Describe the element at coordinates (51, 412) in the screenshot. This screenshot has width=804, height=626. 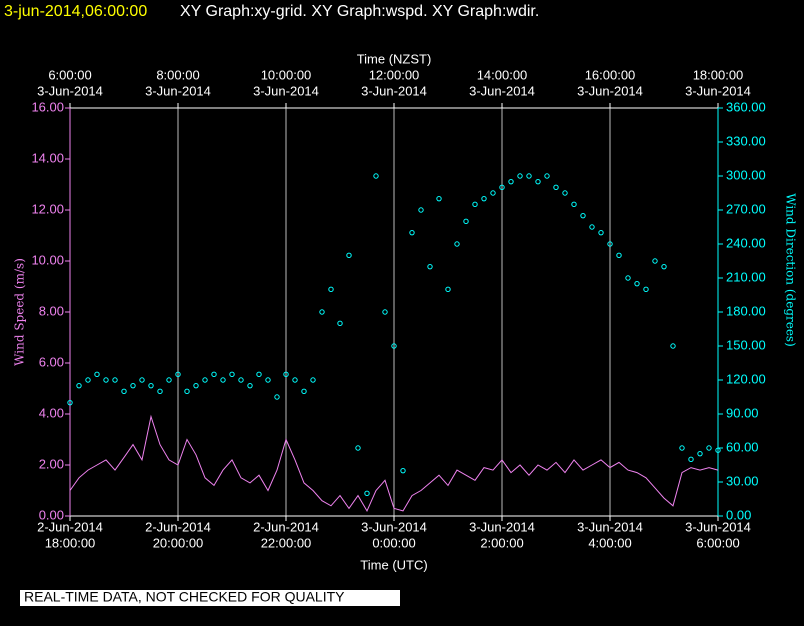
I see `y-tick-label: 4.00` at that location.